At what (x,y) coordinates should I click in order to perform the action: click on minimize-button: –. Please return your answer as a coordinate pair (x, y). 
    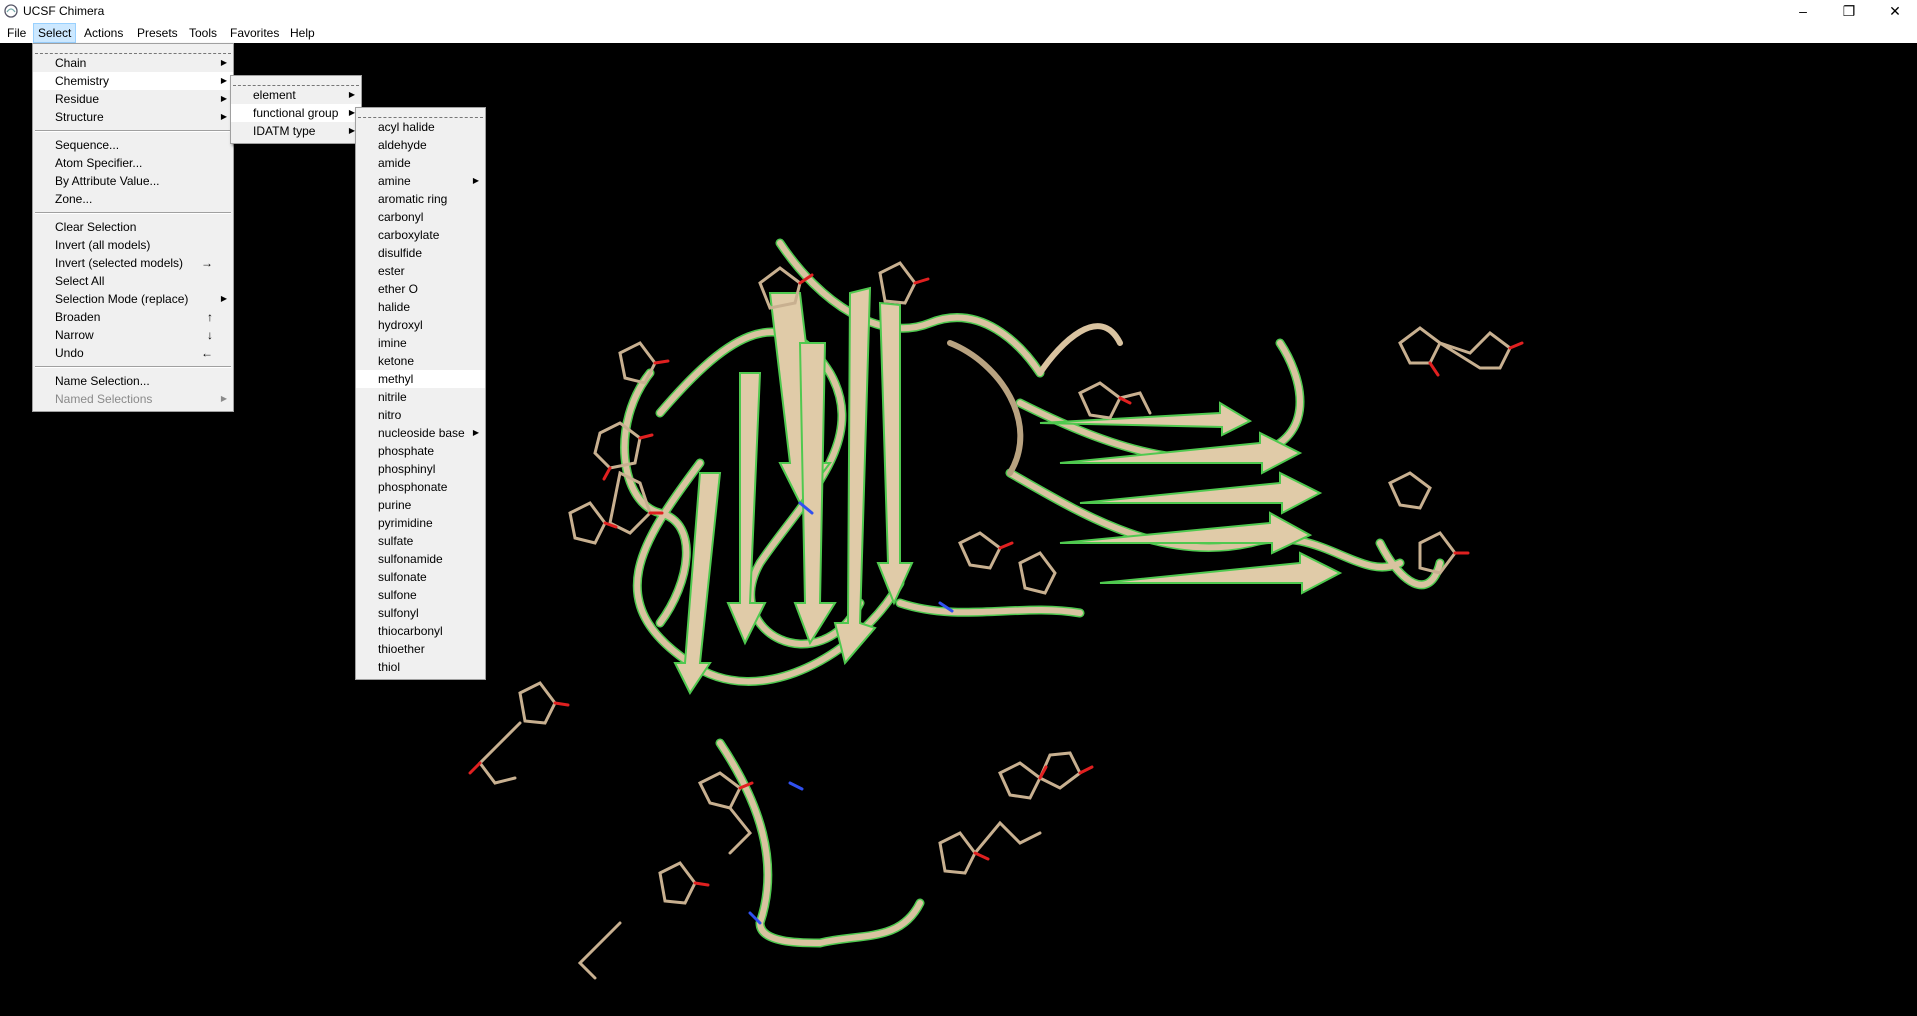
    Looking at the image, I should click on (1803, 11).